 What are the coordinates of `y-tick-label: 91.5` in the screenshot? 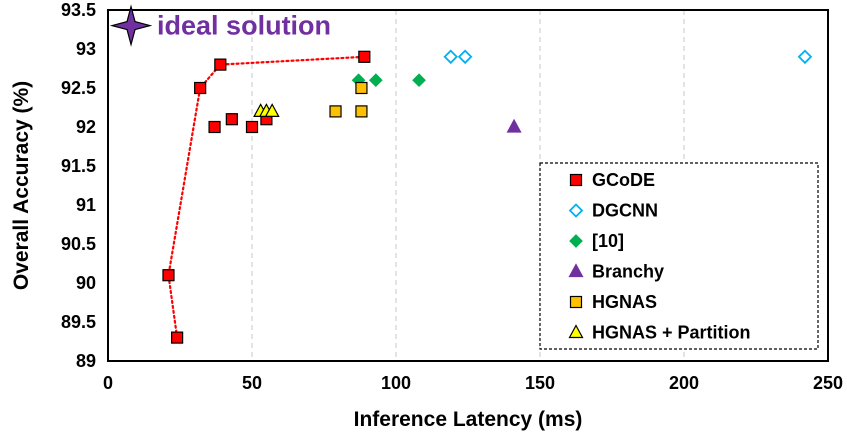 It's located at (78, 166).